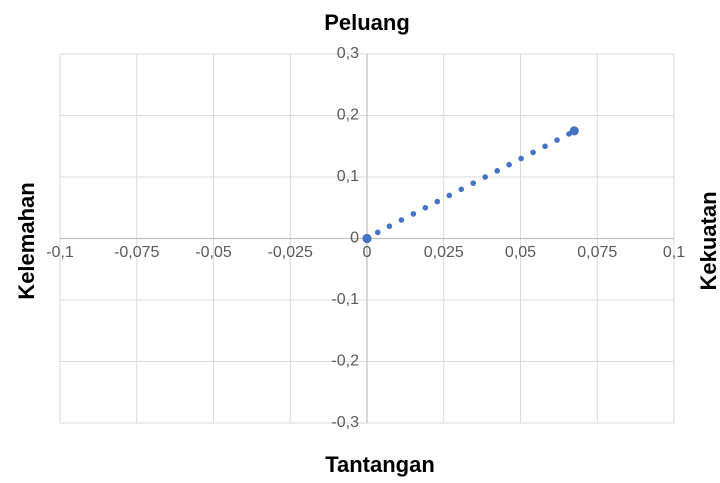 This screenshot has width=720, height=483. I want to click on y-tick-label: -0,1, so click(345, 299).